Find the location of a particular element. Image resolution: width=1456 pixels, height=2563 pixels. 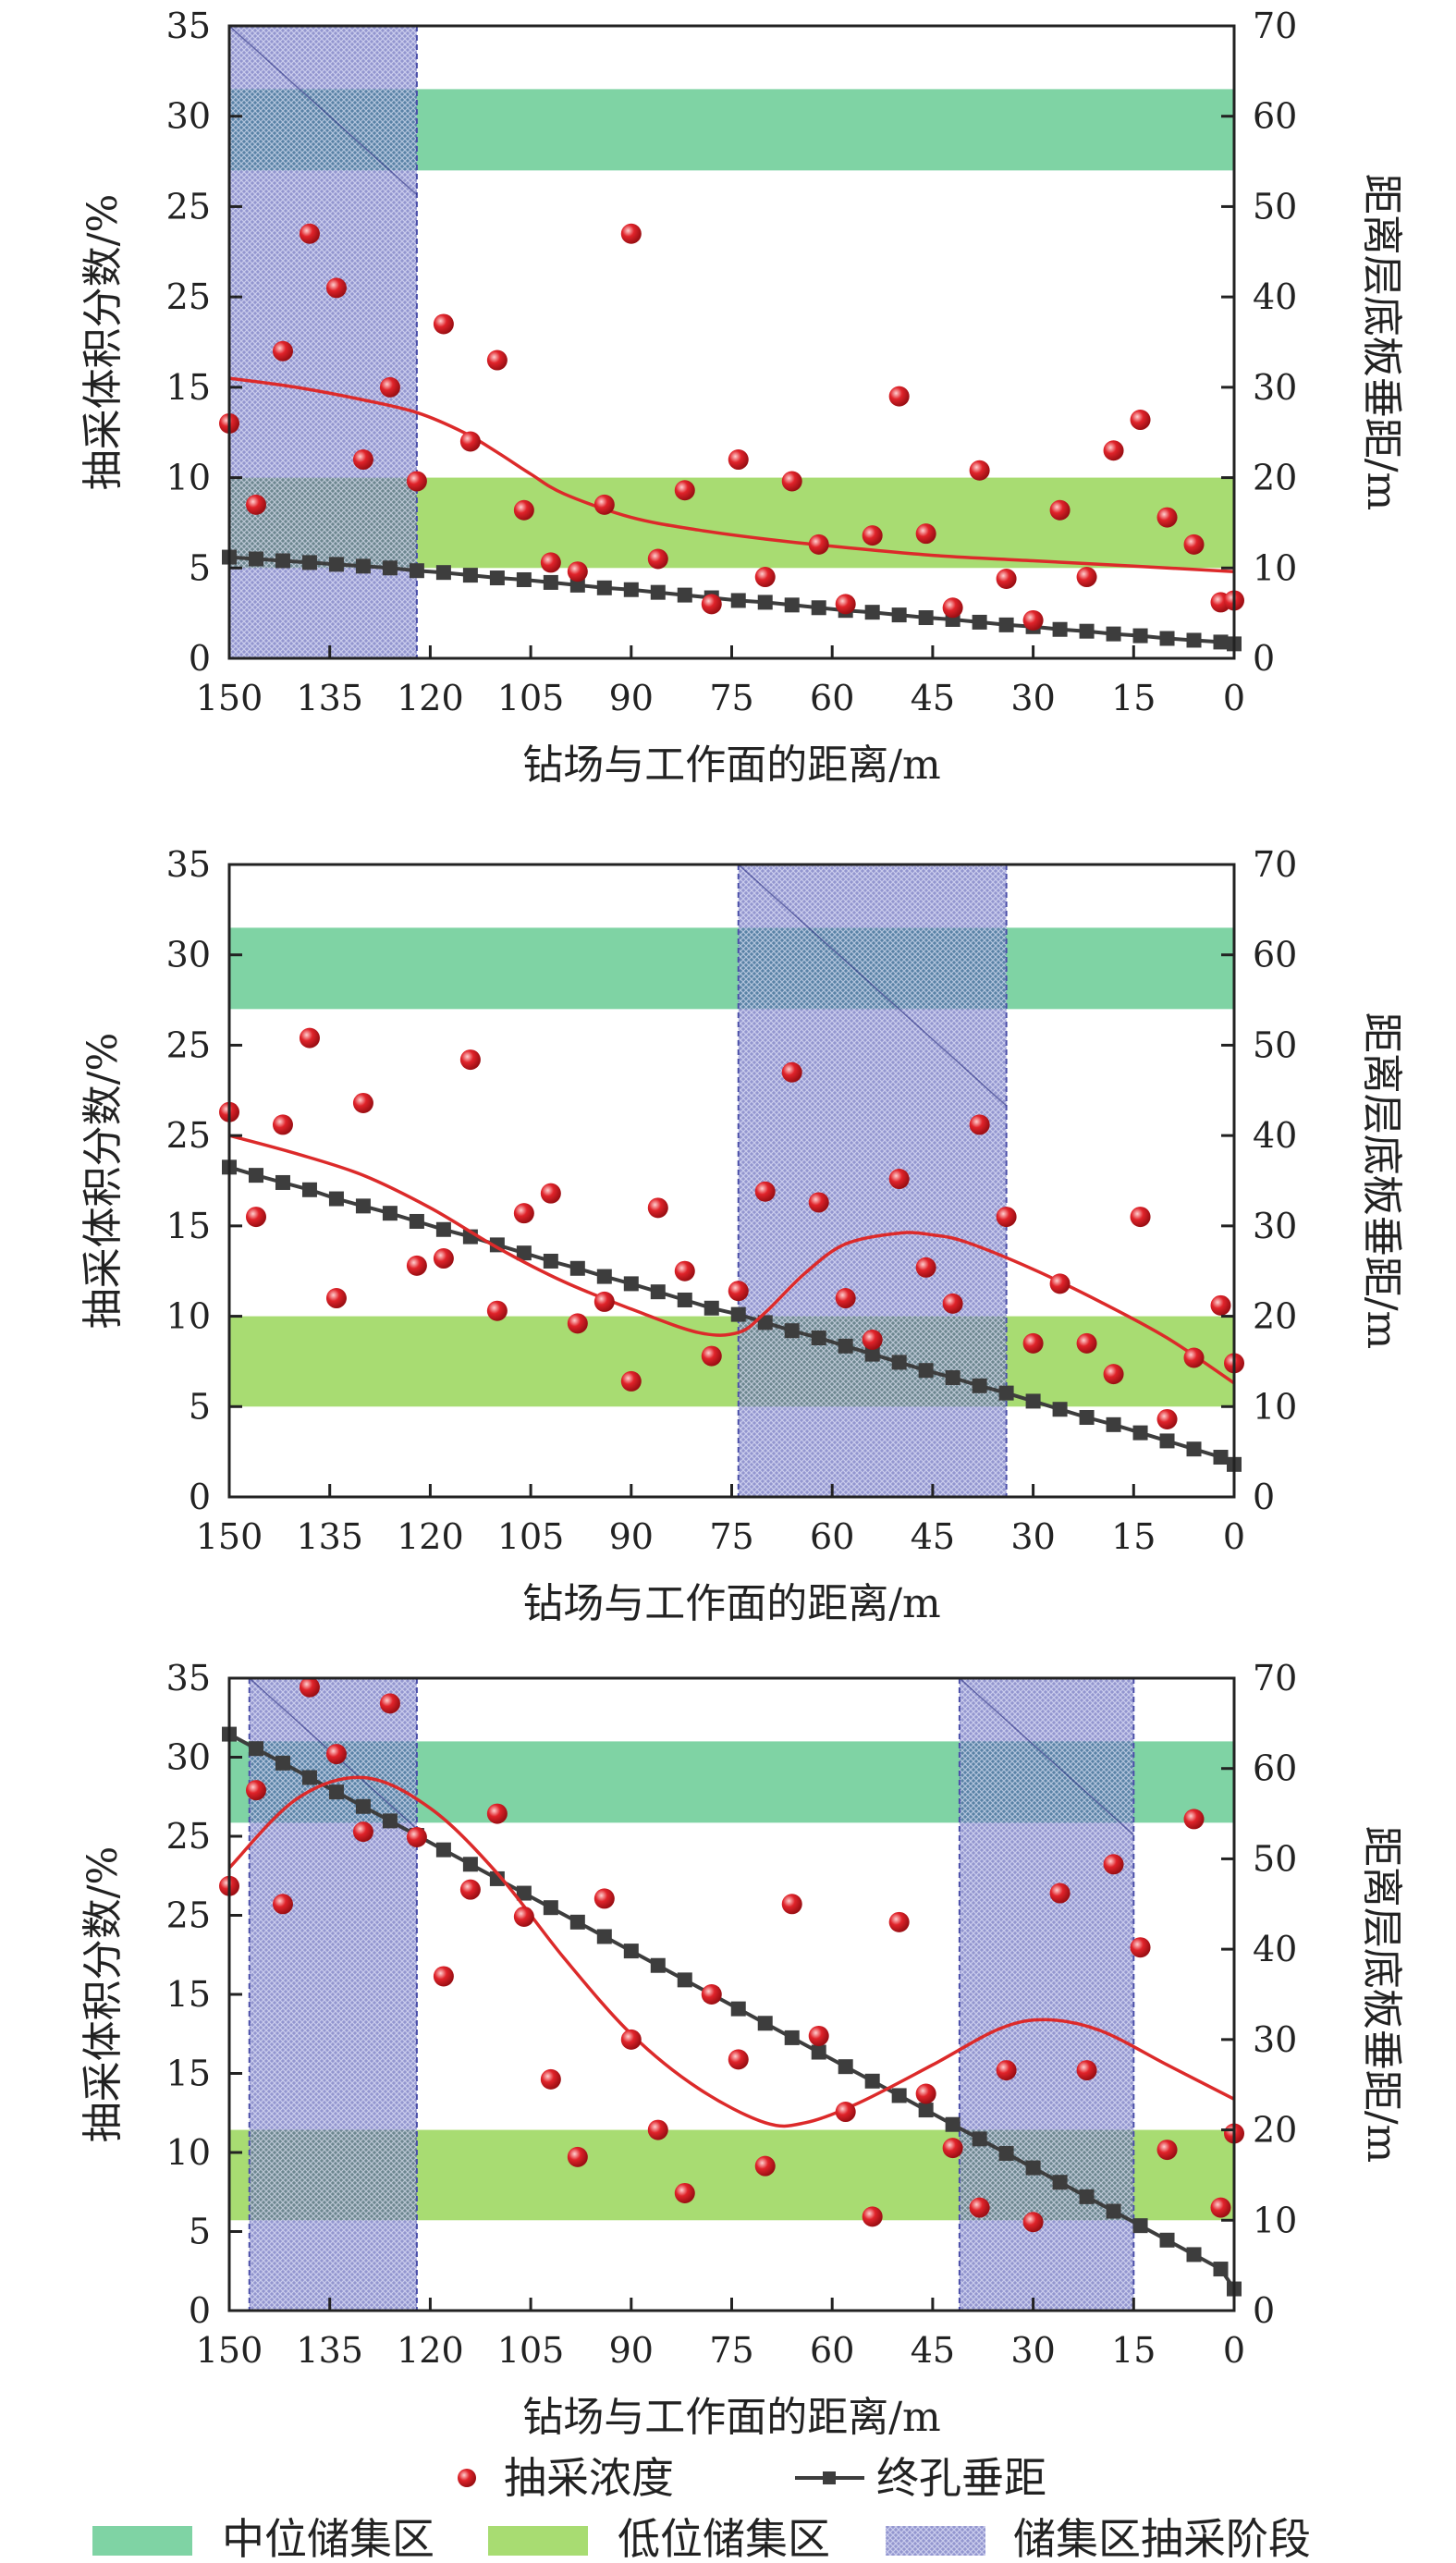

y2-tick-label: 0 is located at coordinates (1264, 2310).